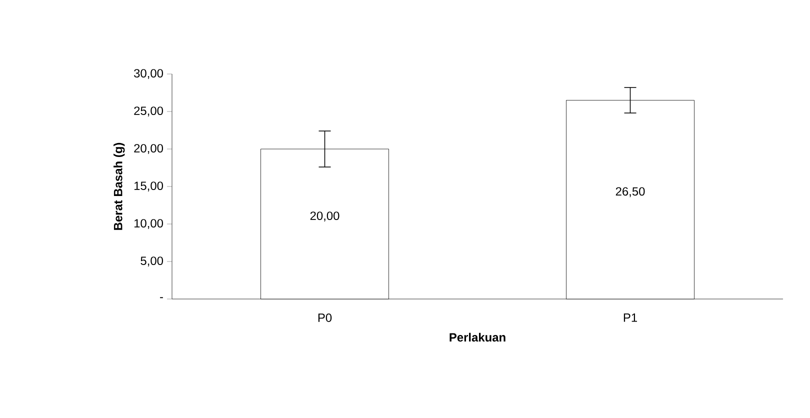 This screenshot has height=418, width=810. What do you see at coordinates (149, 224) in the screenshot?
I see `y-tick-label: 10,00` at bounding box center [149, 224].